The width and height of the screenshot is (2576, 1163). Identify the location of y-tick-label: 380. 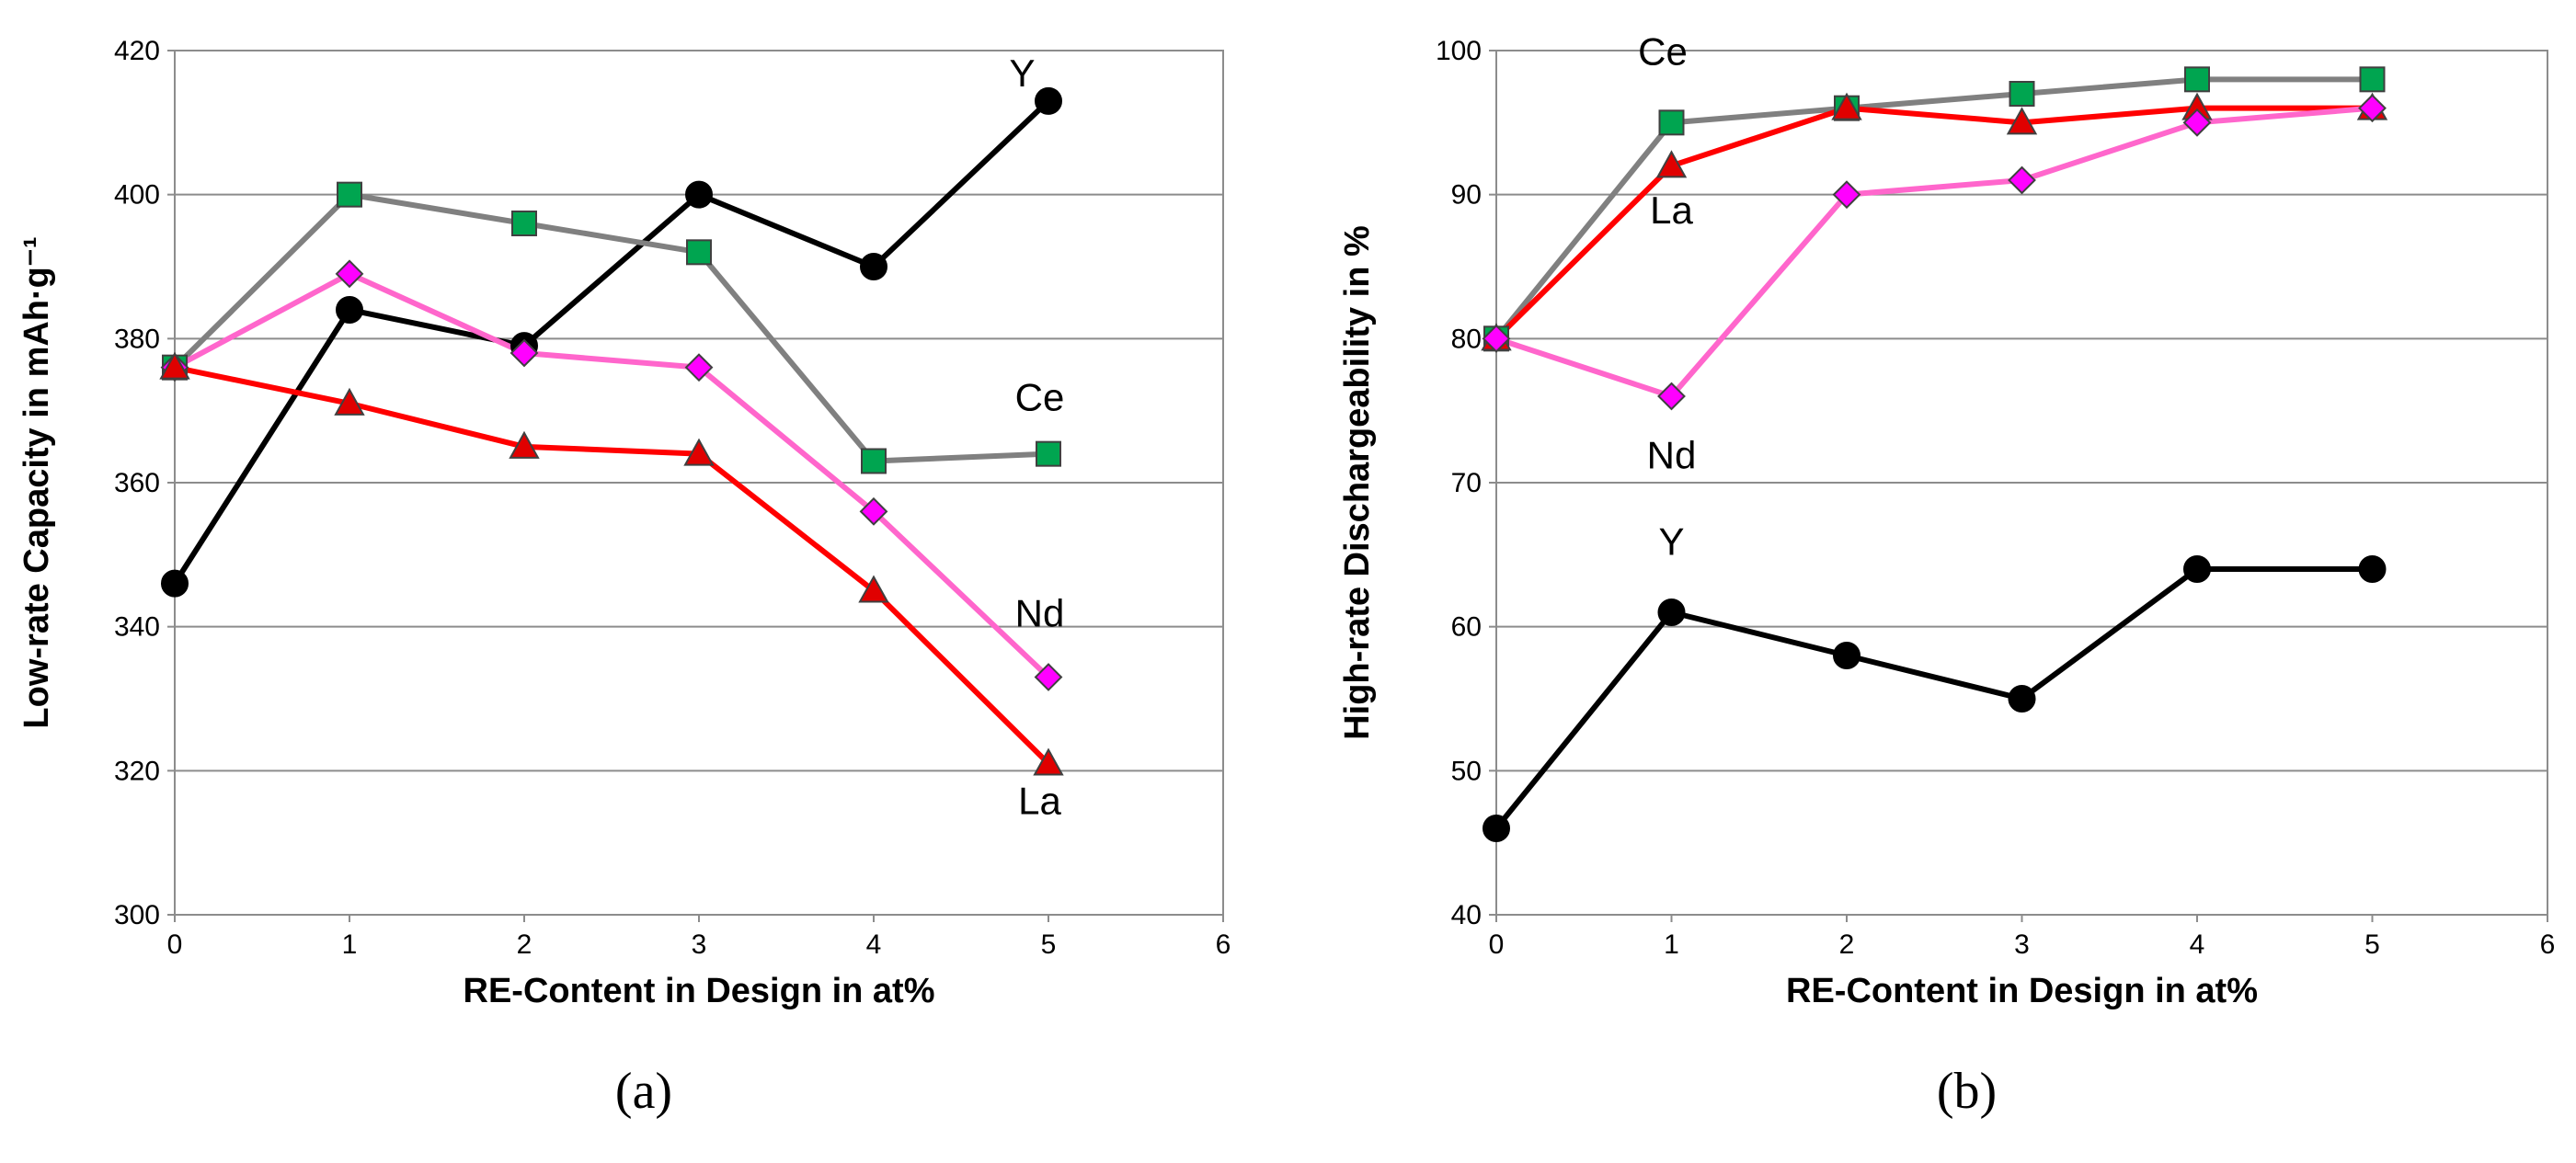
(137, 339).